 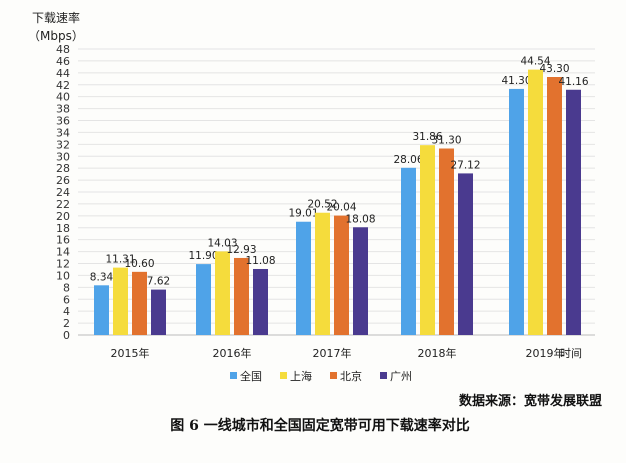 I want to click on y-tick-label: 32, so click(x=63, y=144).